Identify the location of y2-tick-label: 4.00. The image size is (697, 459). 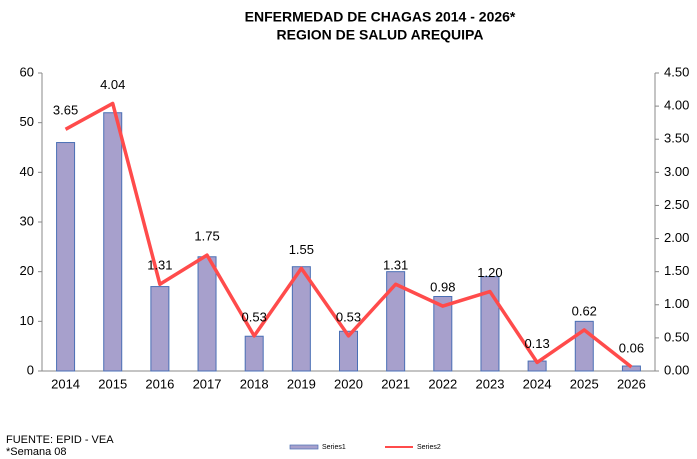
(676, 105).